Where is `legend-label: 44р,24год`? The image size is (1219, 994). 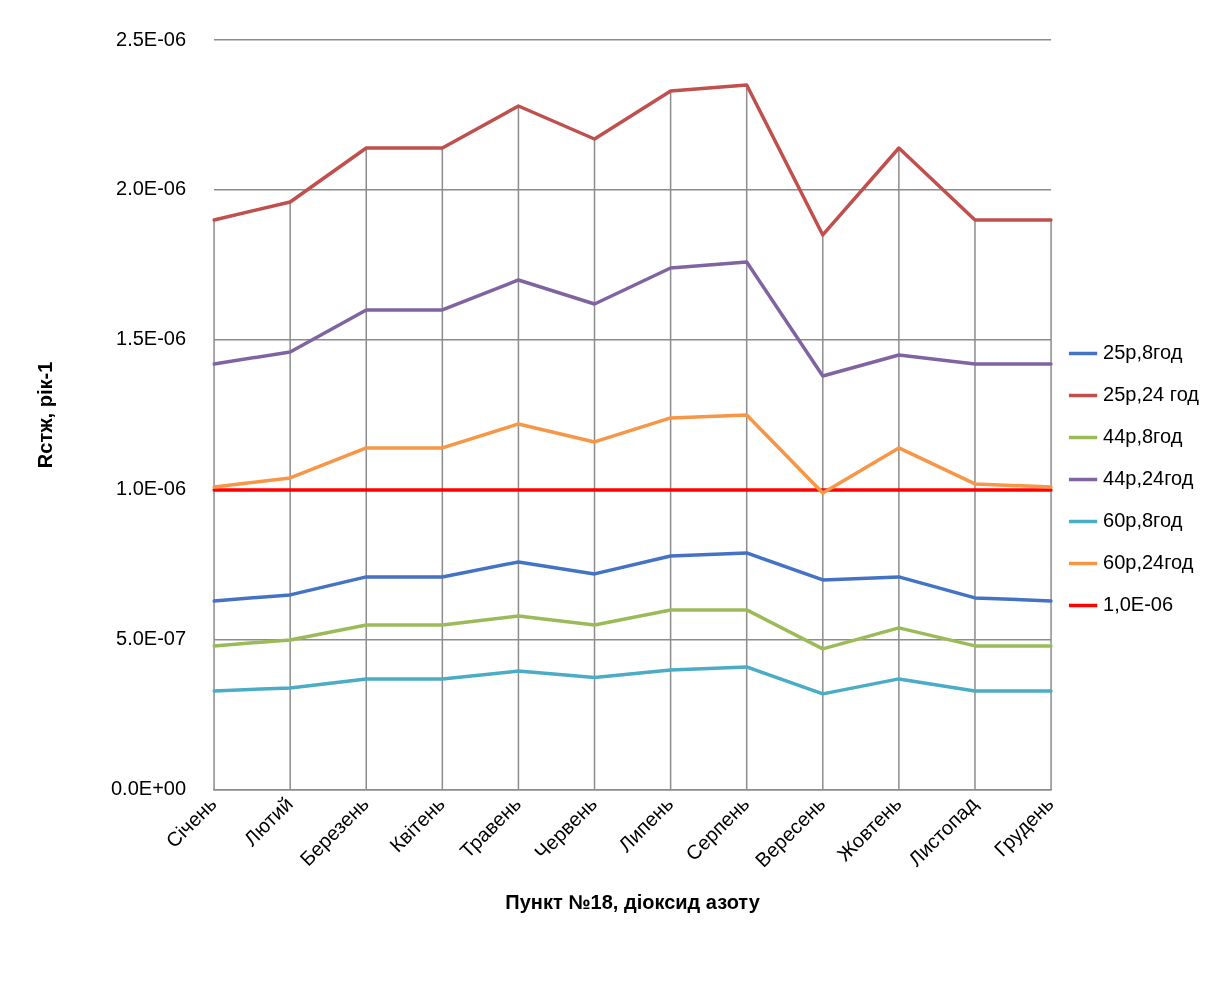 legend-label: 44р,24год is located at coordinates (1148, 478).